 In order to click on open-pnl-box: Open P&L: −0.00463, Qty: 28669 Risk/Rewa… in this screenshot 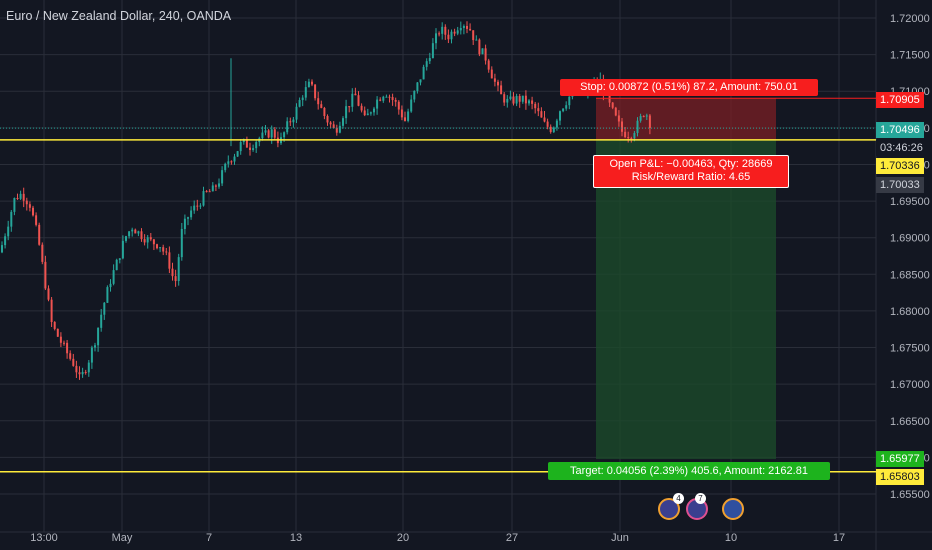, I will do `click(691, 171)`.